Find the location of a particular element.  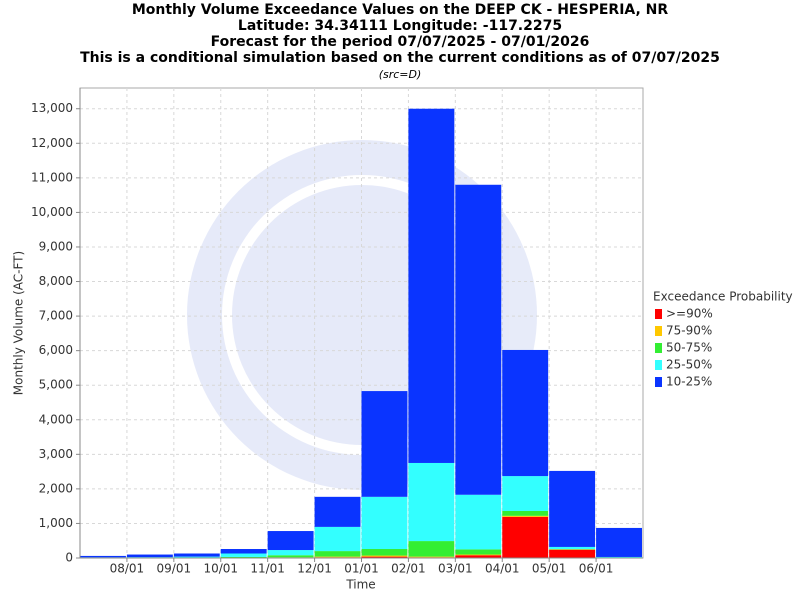

x-tick-label: 05/01 is located at coordinates (549, 569).